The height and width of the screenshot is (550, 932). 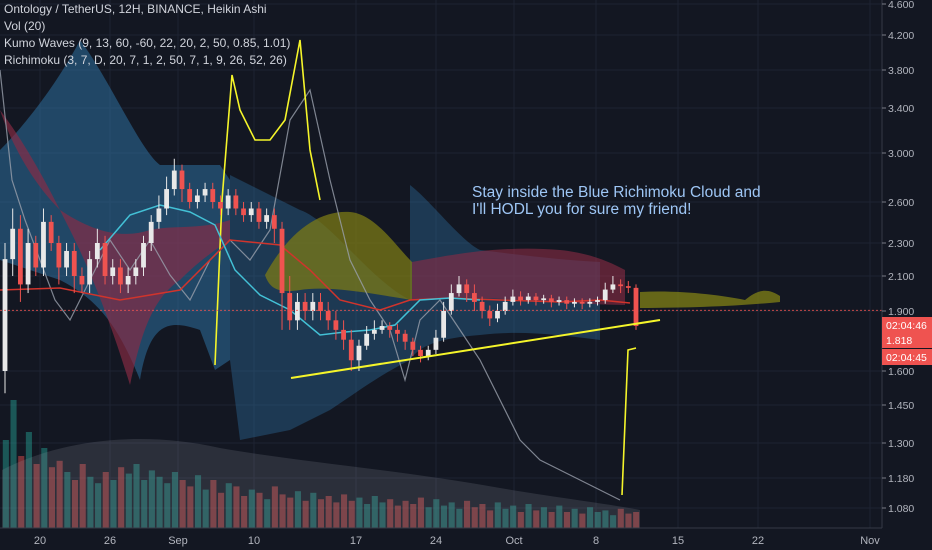 I want to click on x-axis-background, so click(x=466, y=539).